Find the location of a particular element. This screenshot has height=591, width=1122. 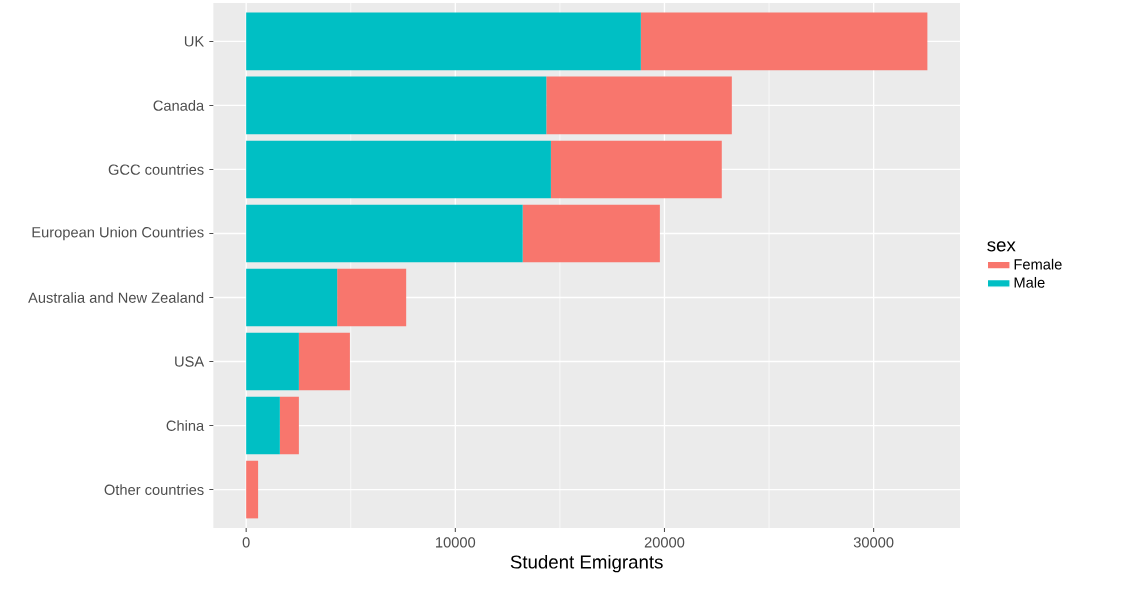

legend-title: sex is located at coordinates (1001, 246).